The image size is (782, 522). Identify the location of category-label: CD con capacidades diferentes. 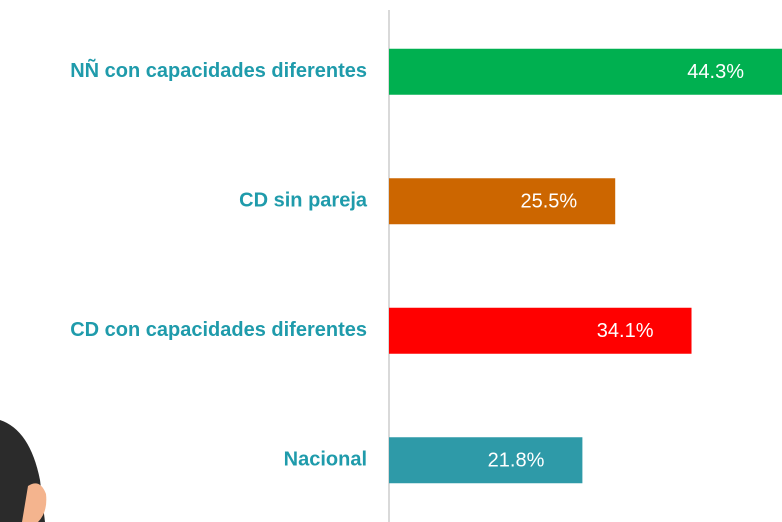
(218, 330).